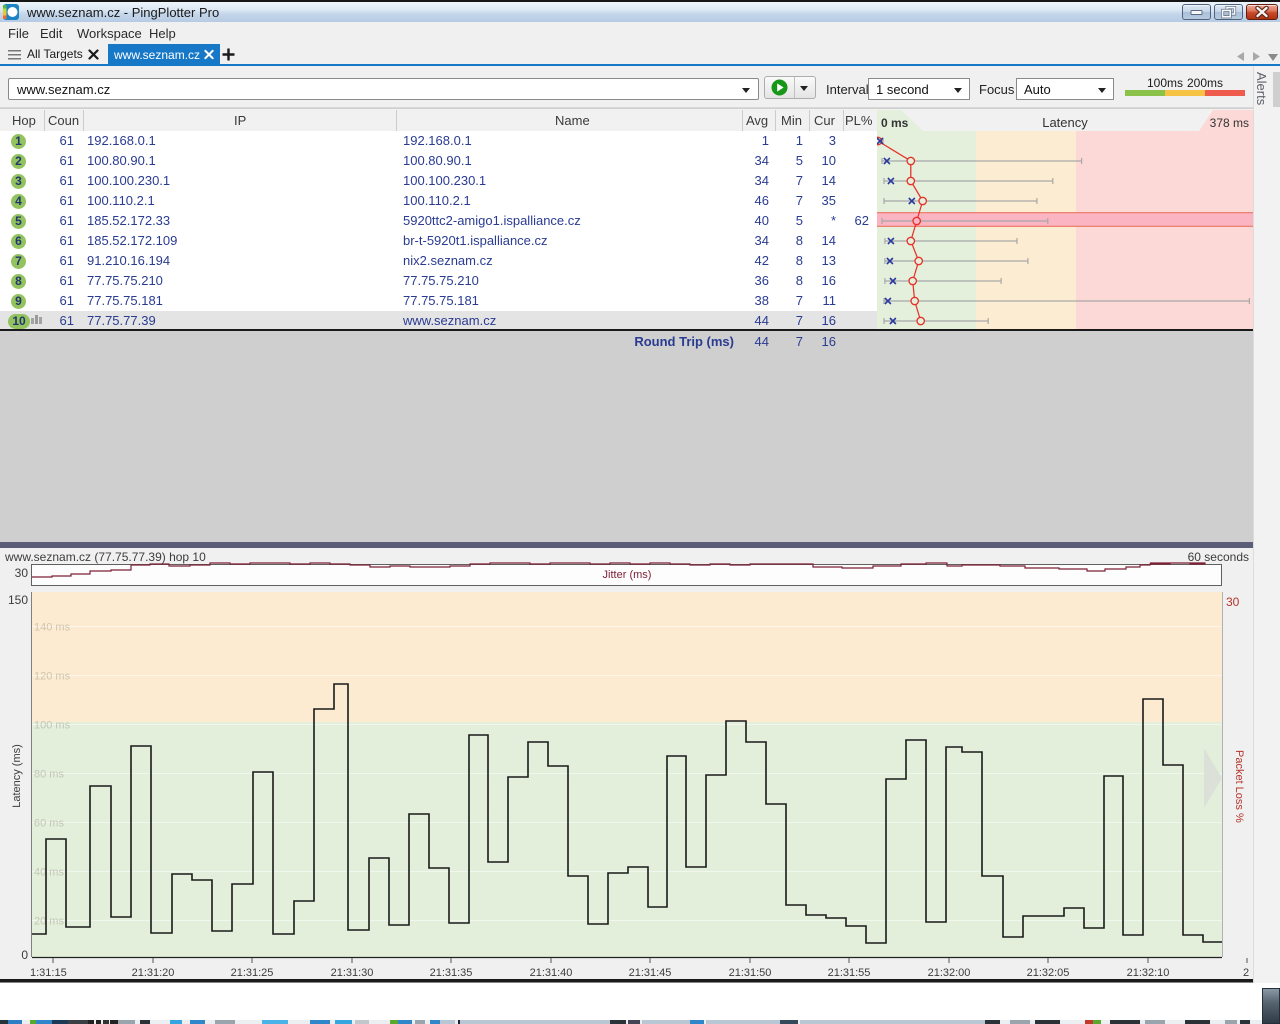 The height and width of the screenshot is (1024, 1280). What do you see at coordinates (252, 973) in the screenshot?
I see `svg-text: 21:31:25` at bounding box center [252, 973].